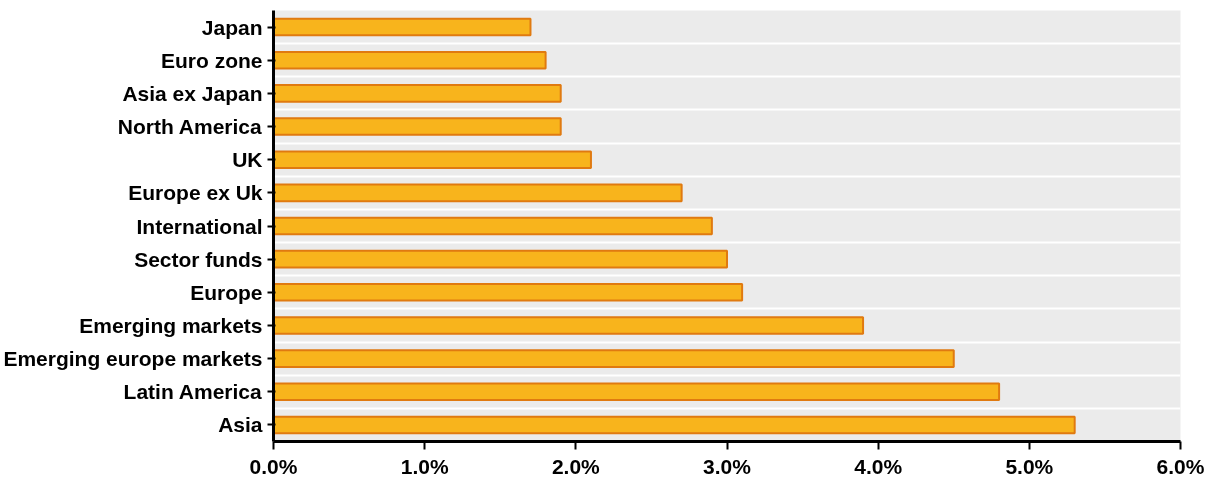  What do you see at coordinates (190, 127) in the screenshot?
I see `y-tick-label: North America` at bounding box center [190, 127].